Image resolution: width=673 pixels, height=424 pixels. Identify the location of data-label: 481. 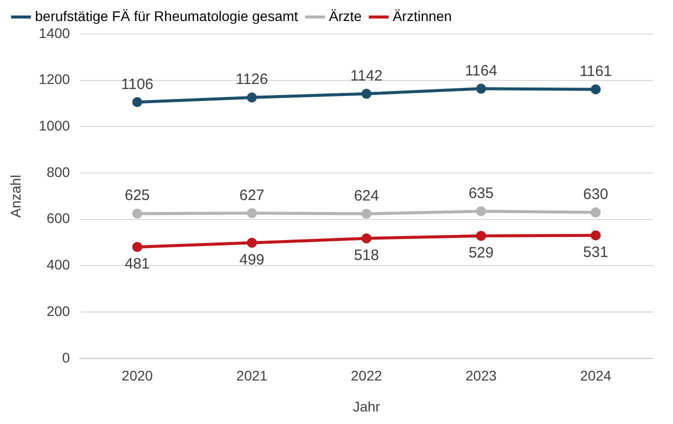
(137, 264).